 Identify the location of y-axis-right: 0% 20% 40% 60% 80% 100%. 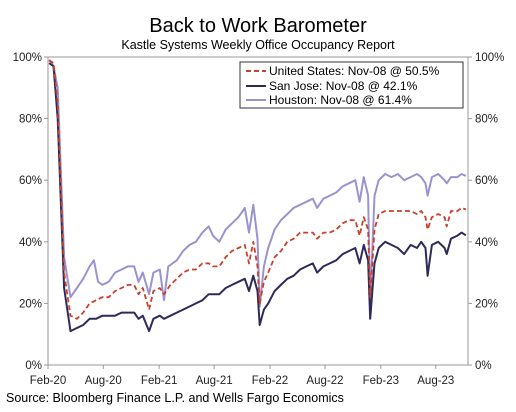
(486, 212).